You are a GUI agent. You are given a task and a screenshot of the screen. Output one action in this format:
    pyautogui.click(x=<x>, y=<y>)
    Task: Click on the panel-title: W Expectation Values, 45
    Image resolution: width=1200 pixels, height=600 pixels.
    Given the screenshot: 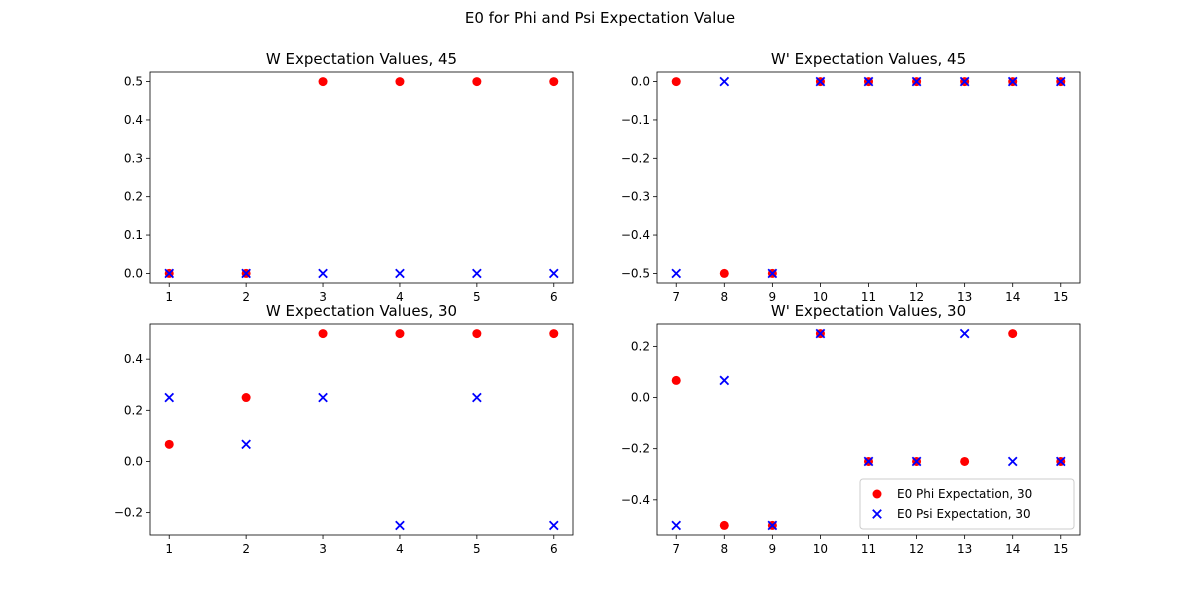 What is the action you would take?
    pyautogui.click(x=361, y=59)
    